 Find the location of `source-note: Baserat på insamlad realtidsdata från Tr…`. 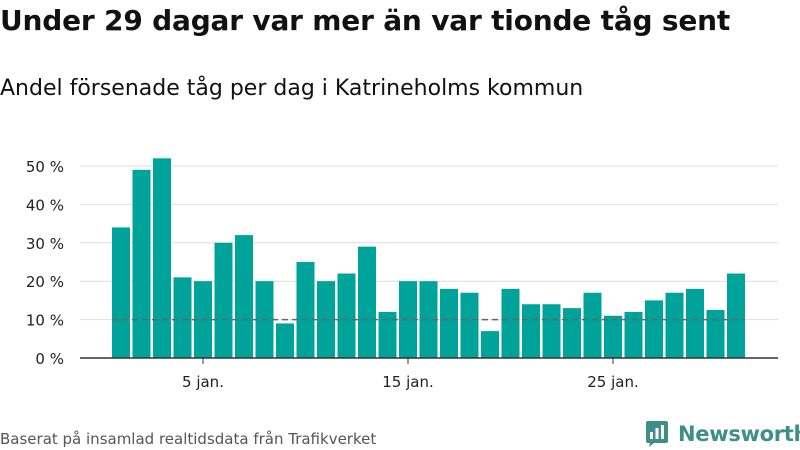

source-note: Baserat på insamlad realtidsdata från Tr… is located at coordinates (188, 439).